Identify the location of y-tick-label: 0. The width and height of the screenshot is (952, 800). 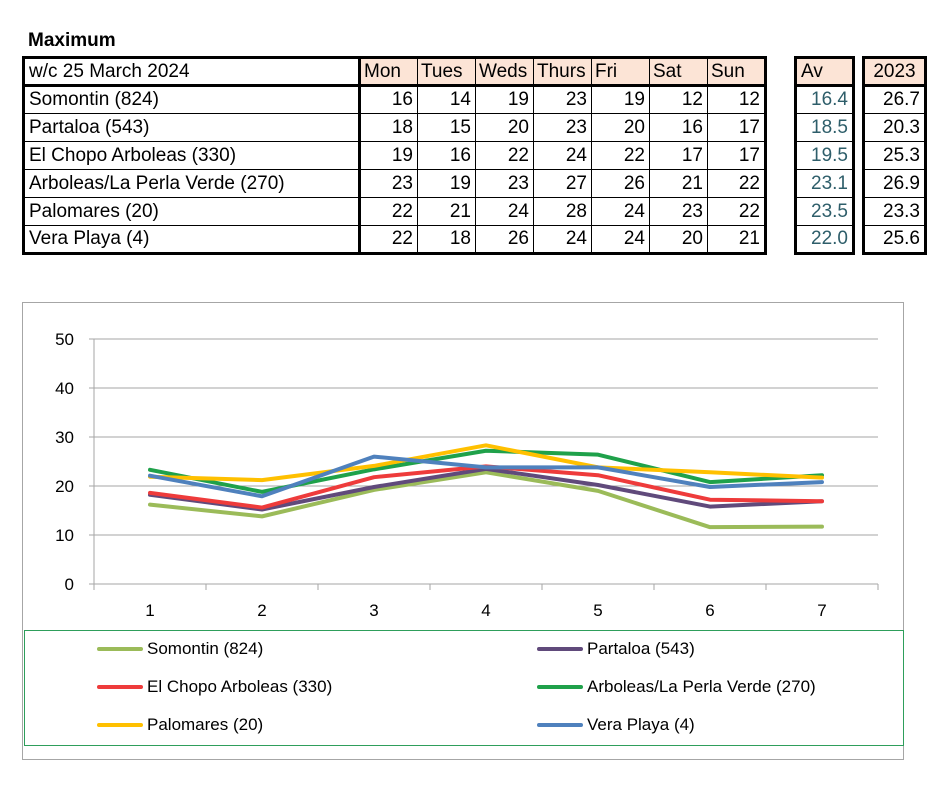
(69, 584).